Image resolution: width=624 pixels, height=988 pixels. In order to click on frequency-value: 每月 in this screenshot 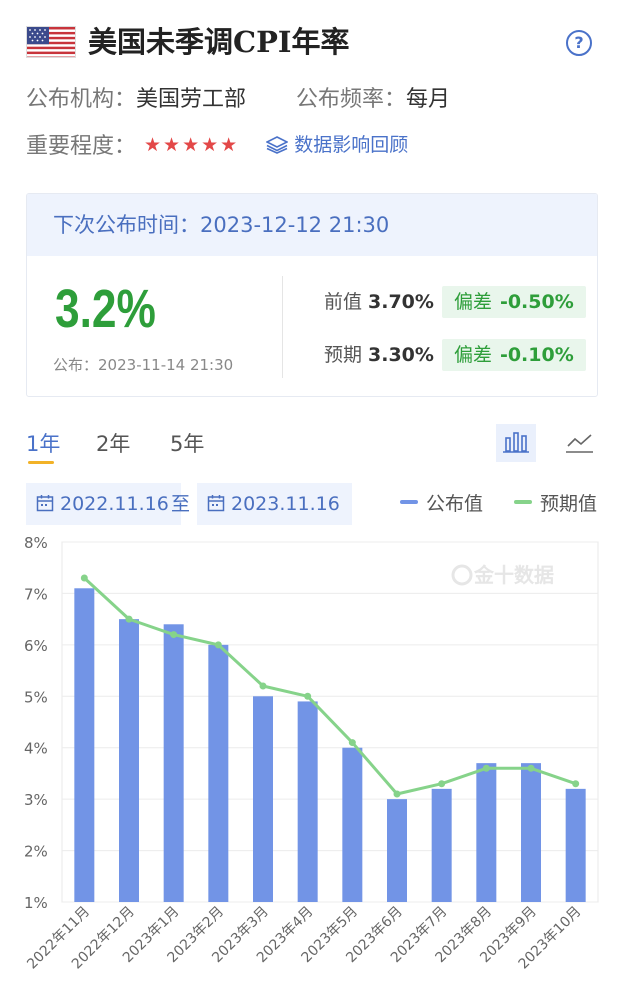, I will do `click(428, 99)`.